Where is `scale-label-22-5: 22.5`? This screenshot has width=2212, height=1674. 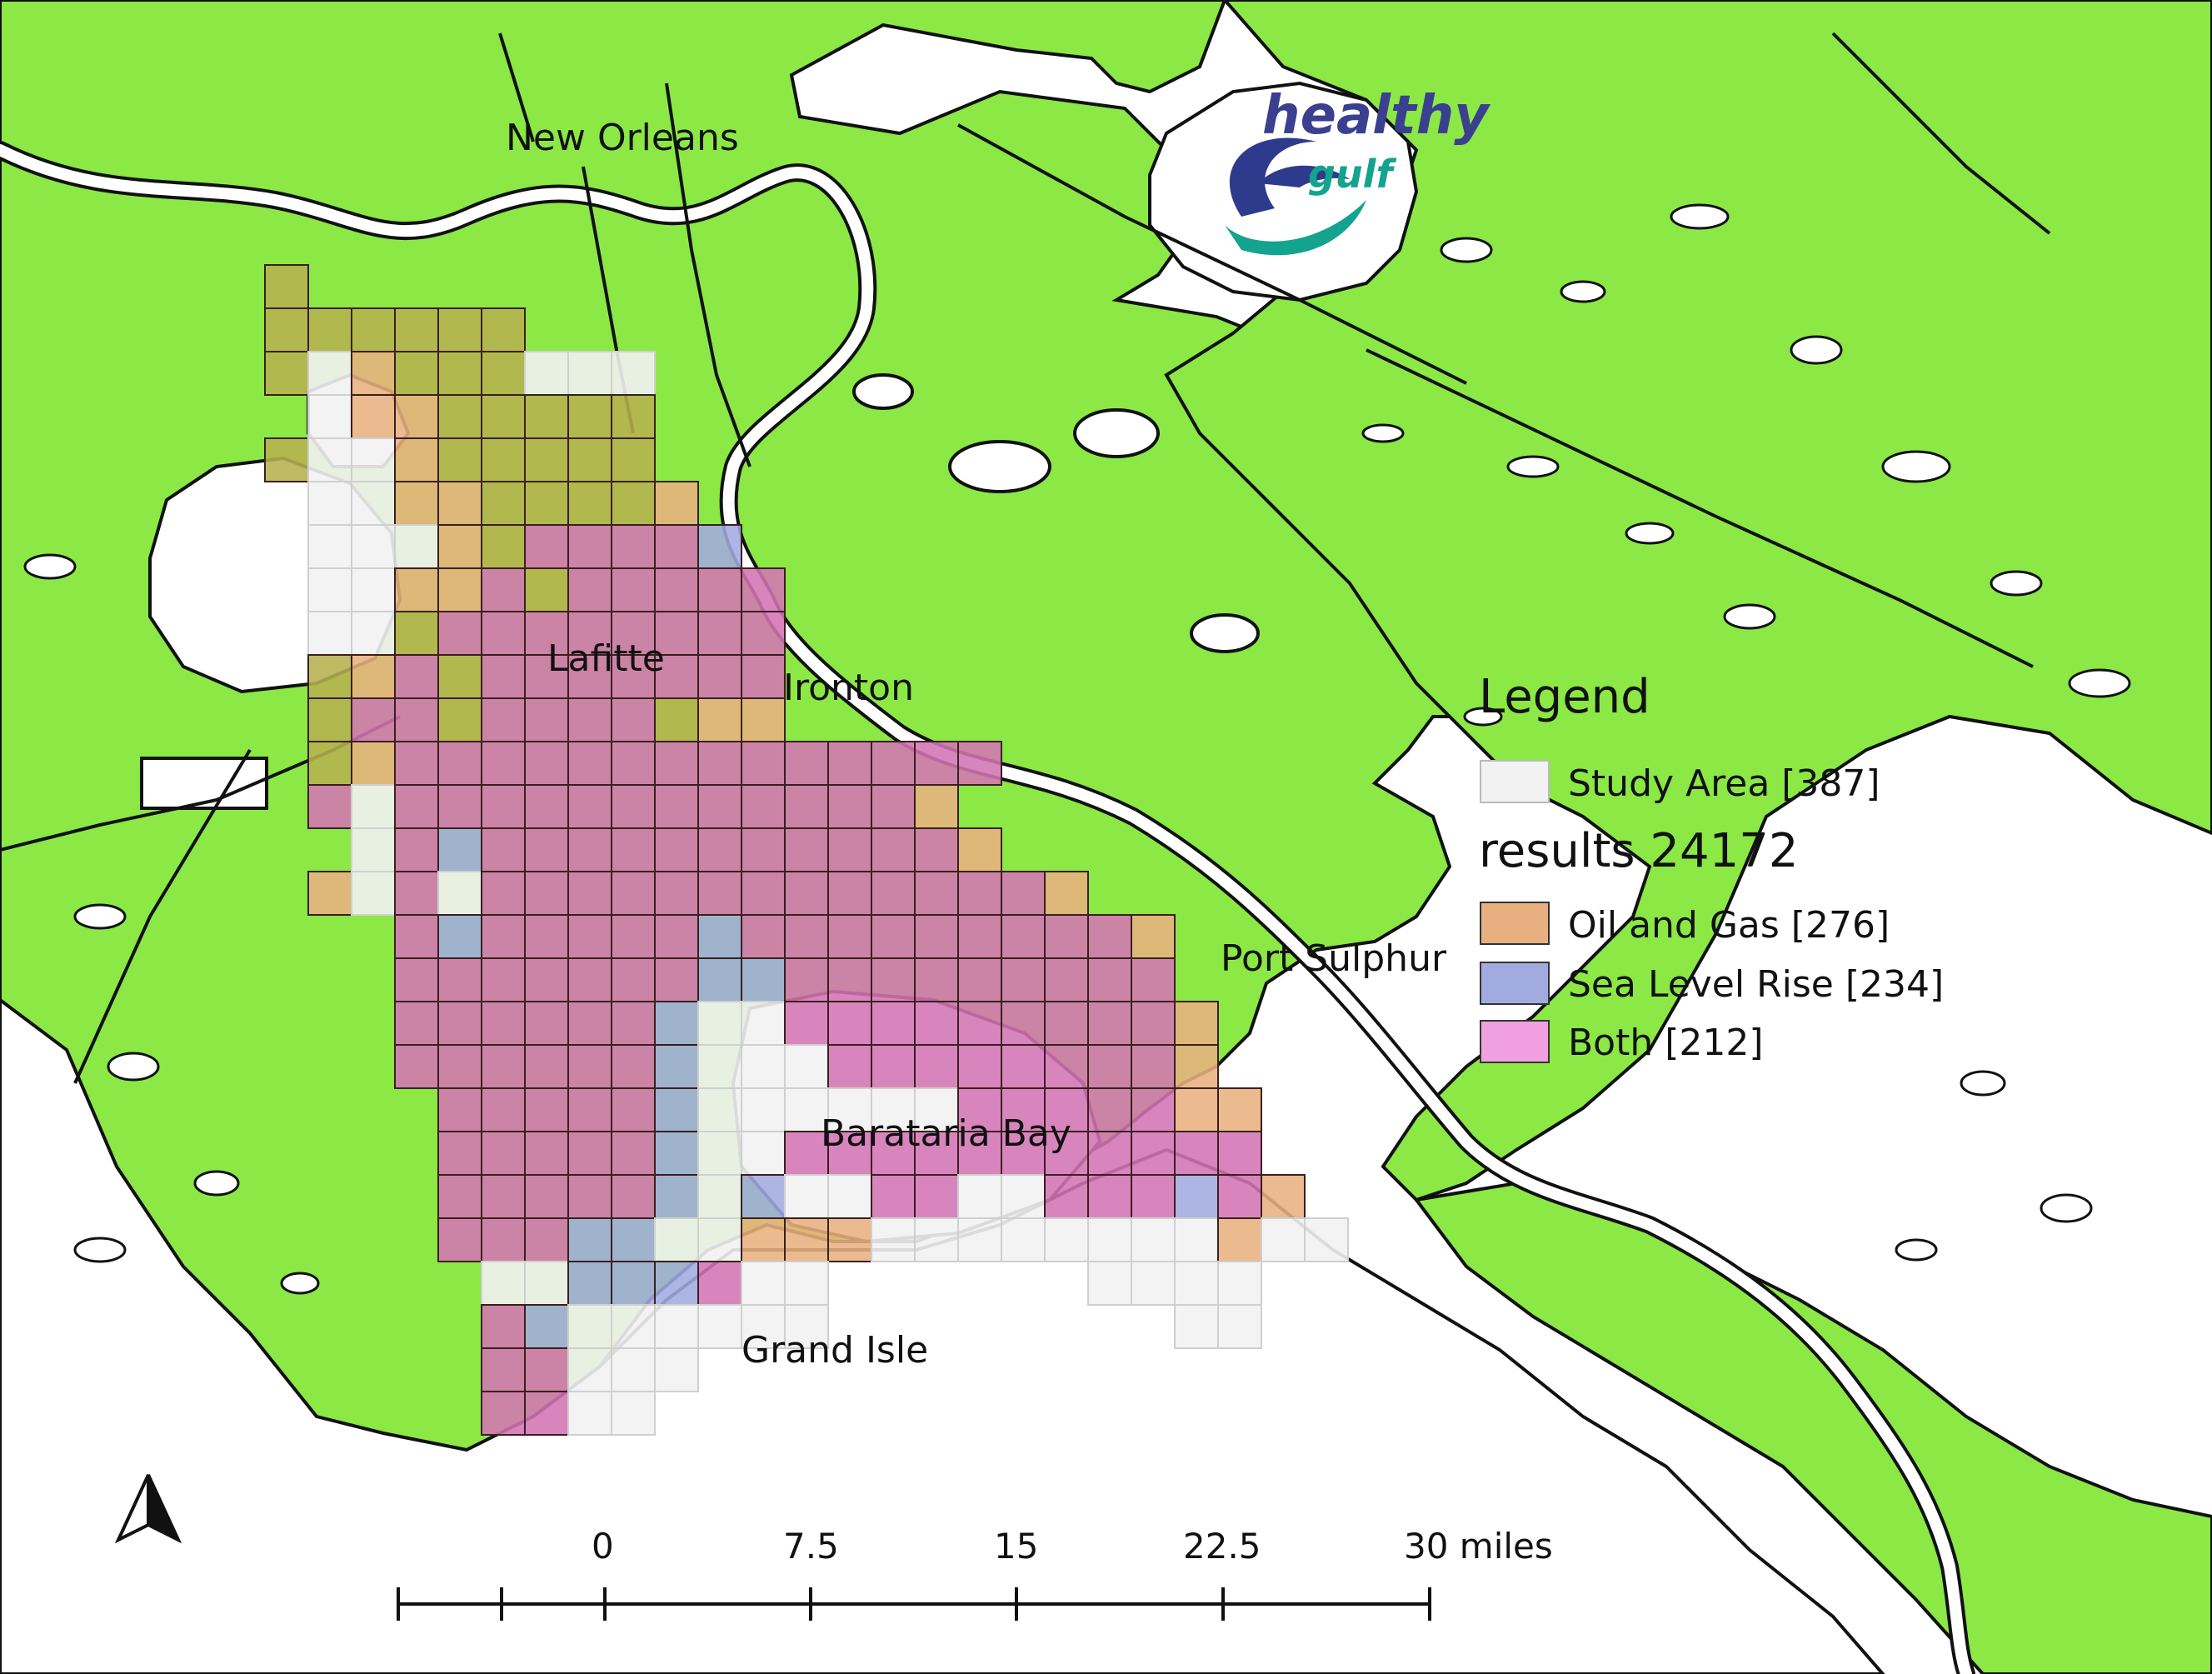
scale-label-22-5: 22.5 is located at coordinates (1222, 1546).